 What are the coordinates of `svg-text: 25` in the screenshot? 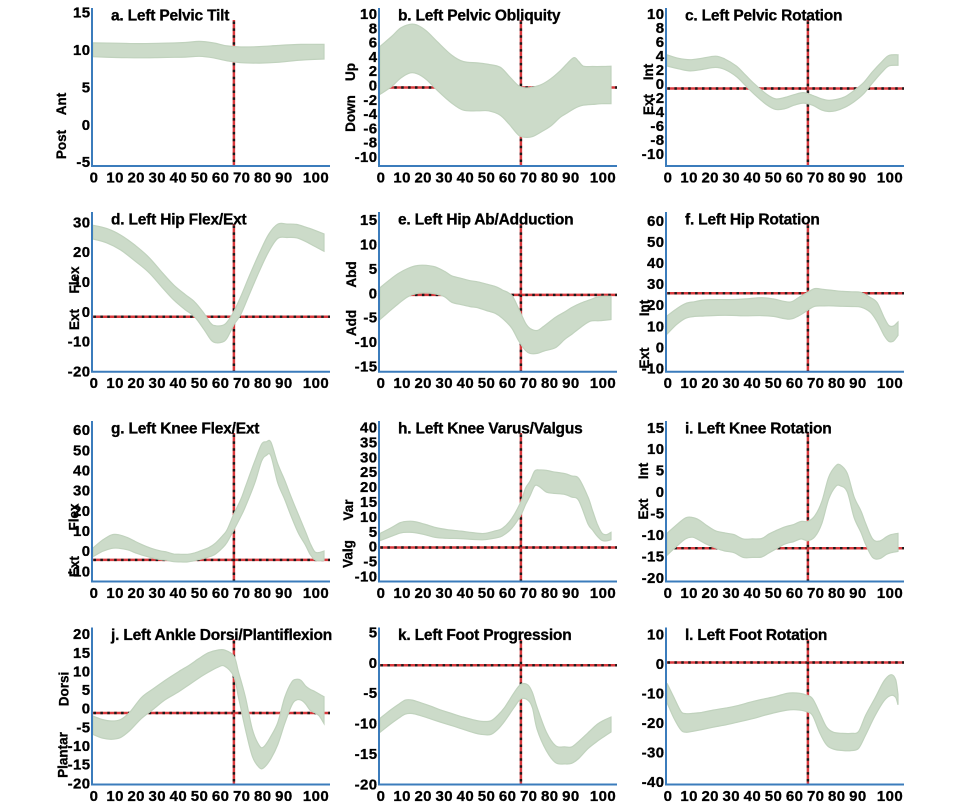 It's located at (369, 472).